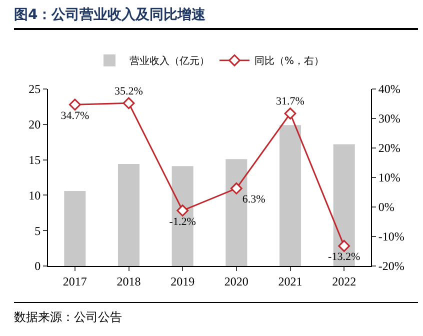 The height and width of the screenshot is (336, 423). Describe the element at coordinates (34, 89) in the screenshot. I see `y-tick-label: 25` at that location.